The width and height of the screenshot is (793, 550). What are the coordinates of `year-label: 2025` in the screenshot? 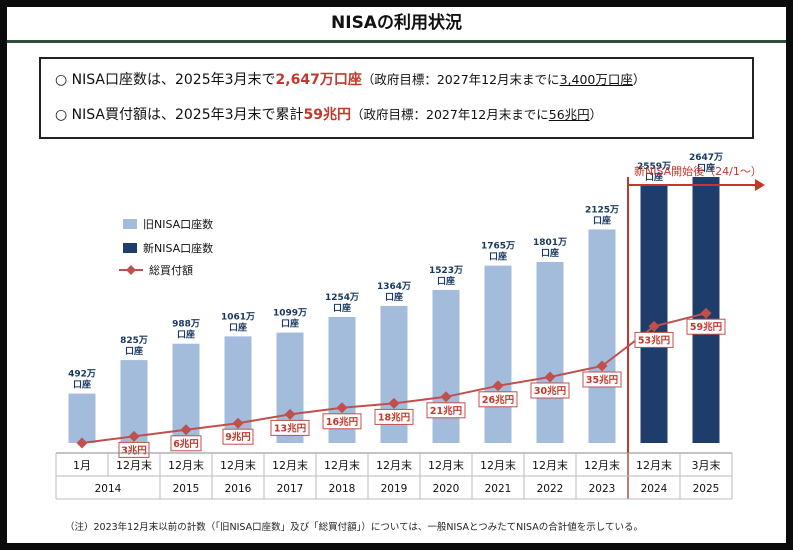 It's located at (706, 489).